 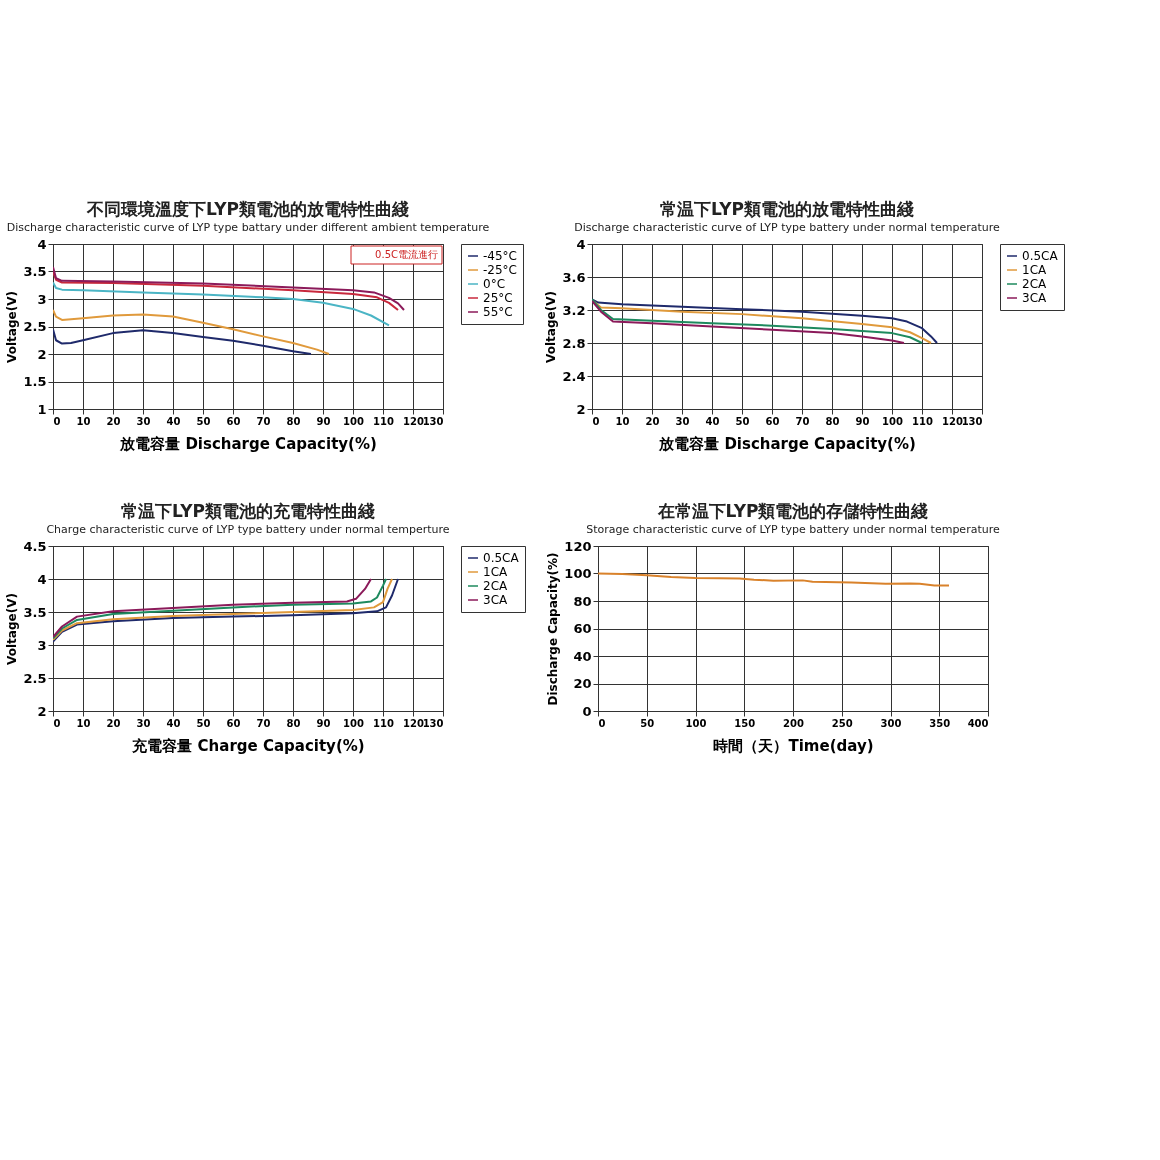 What do you see at coordinates (498, 312) in the screenshot?
I see `legend-label: 55°C` at bounding box center [498, 312].